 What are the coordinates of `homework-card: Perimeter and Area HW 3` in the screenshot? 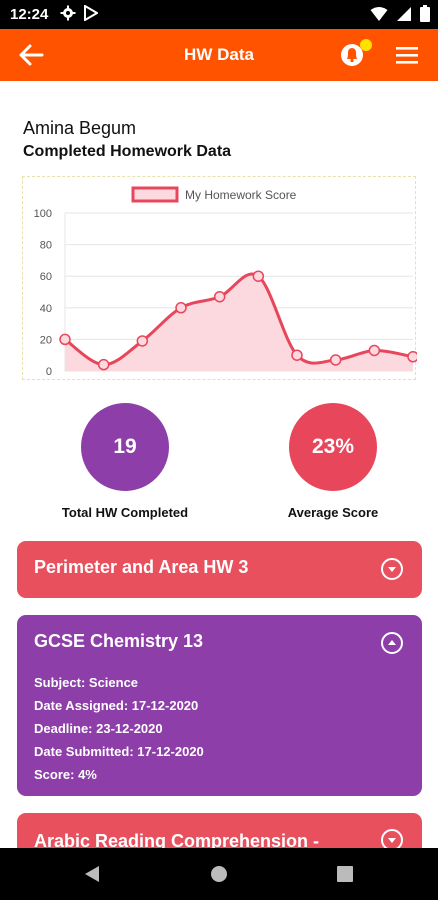 It's located at (219, 569).